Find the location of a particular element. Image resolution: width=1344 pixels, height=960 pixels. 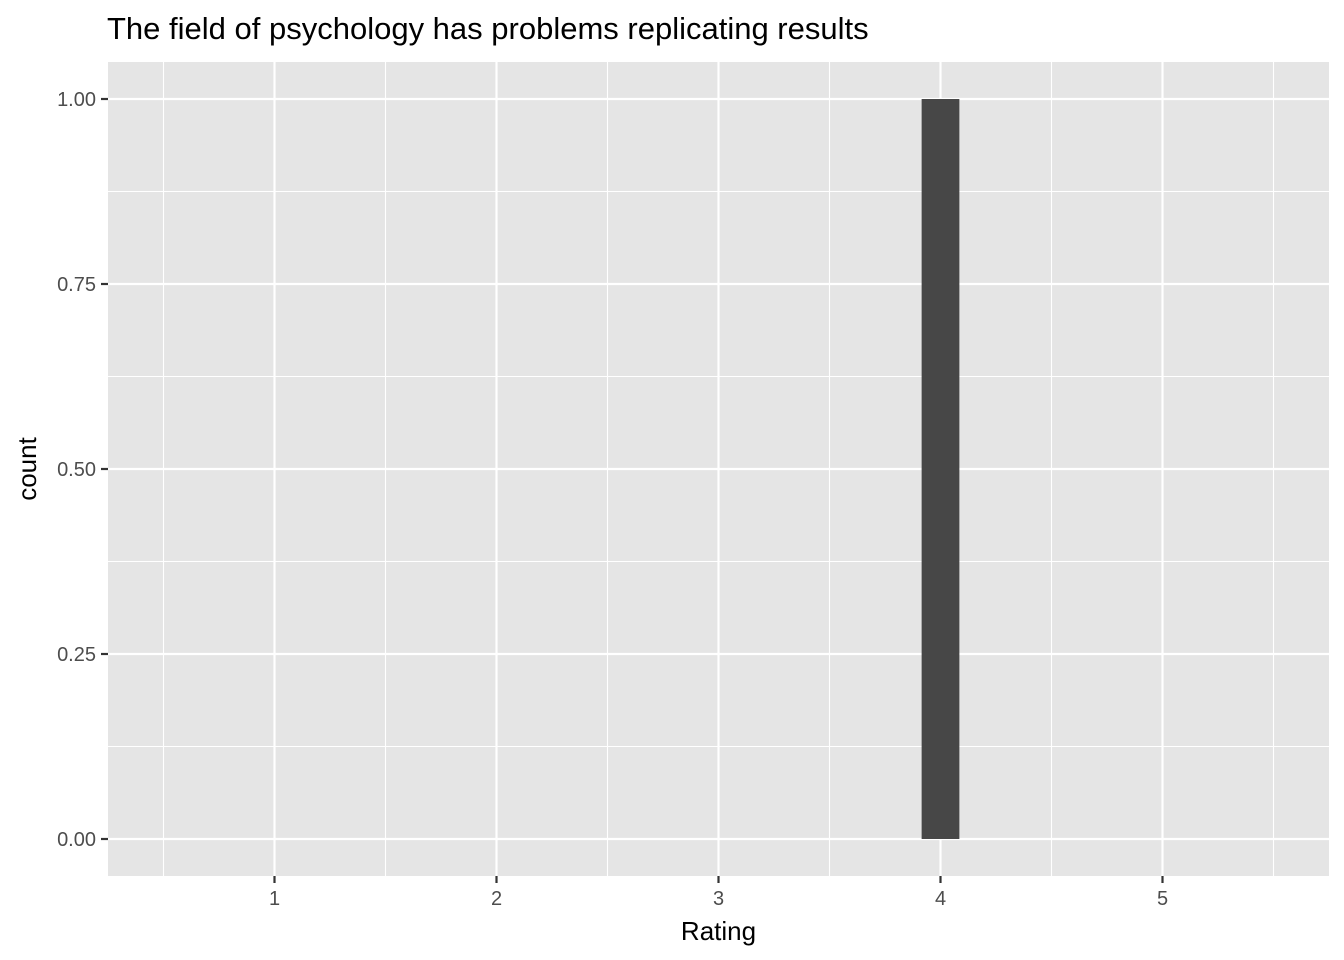

y-axis-label: count is located at coordinates (27, 468).